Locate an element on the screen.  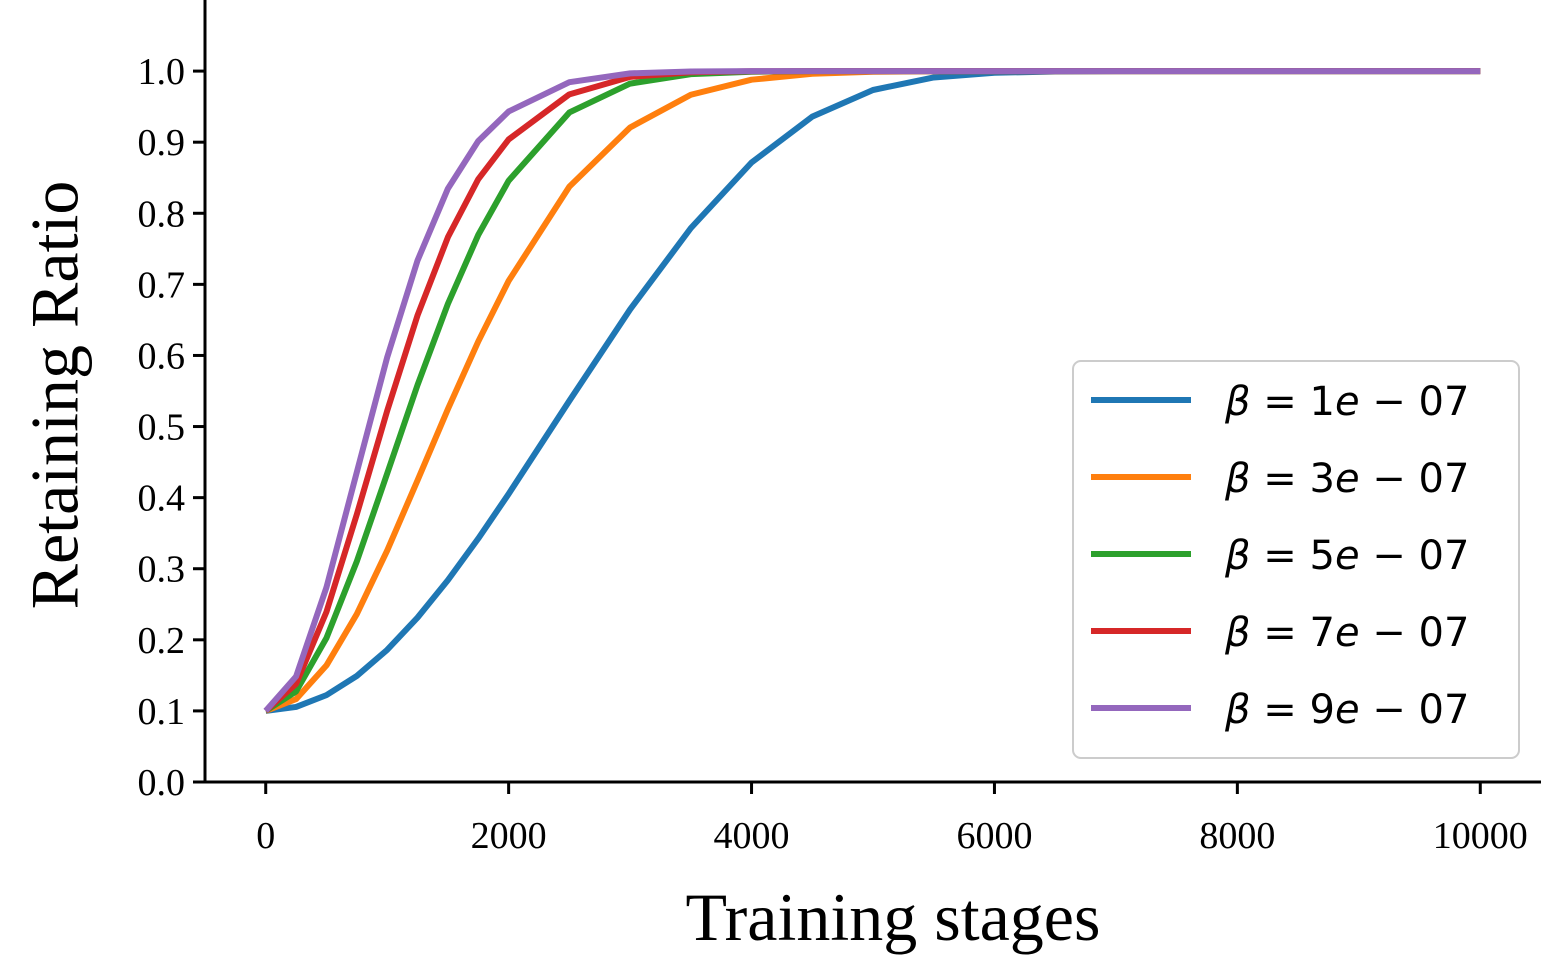
y-axis-ticks: 0.0 0.1 0.2 0.3 0.4 0.5 0.6 0.7 0.8 0.9 1.0 is located at coordinates (171, 427).